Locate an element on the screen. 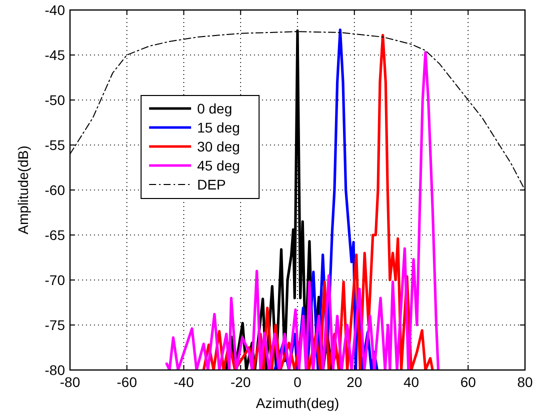 The height and width of the screenshot is (416, 544). legend-label: 15 deg is located at coordinates (218, 128).